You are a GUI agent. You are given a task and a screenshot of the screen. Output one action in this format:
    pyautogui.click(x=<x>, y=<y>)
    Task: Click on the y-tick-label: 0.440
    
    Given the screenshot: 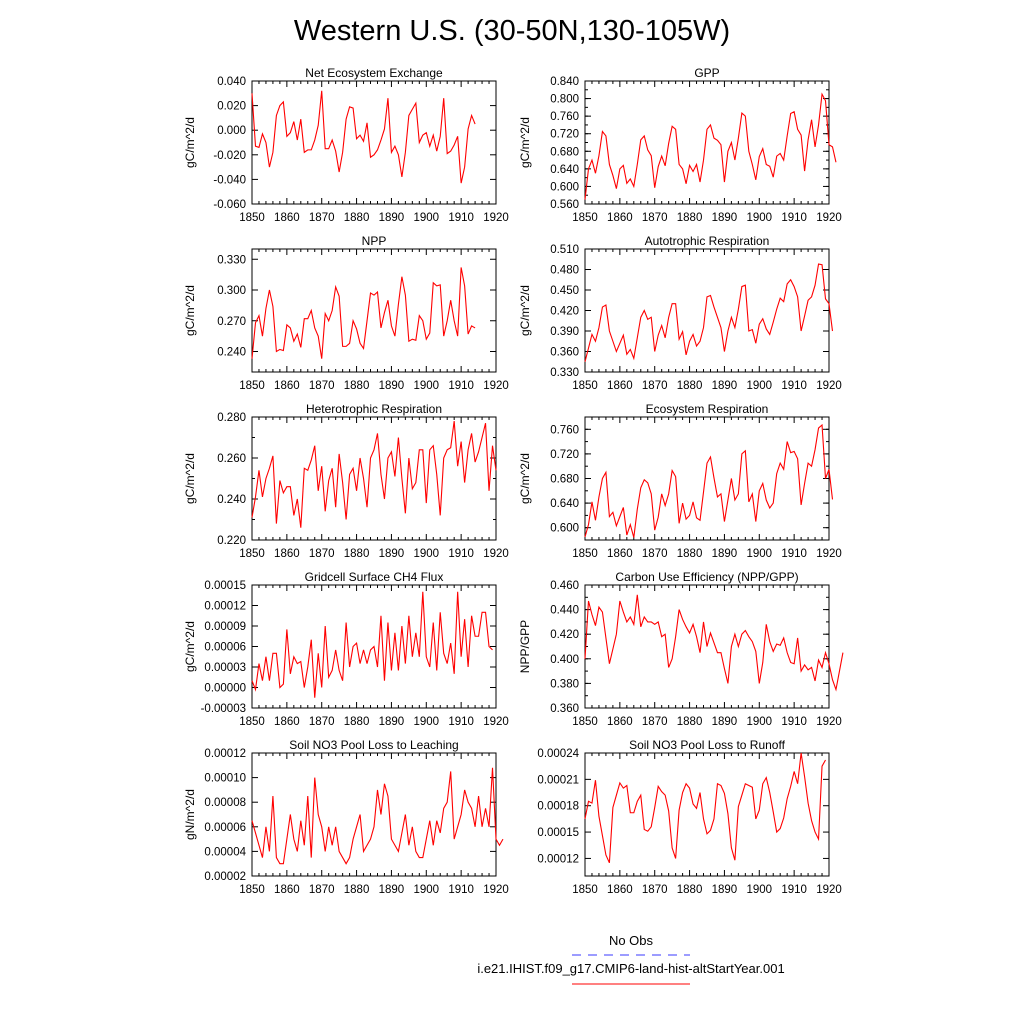 What is the action you would take?
    pyautogui.click(x=564, y=611)
    